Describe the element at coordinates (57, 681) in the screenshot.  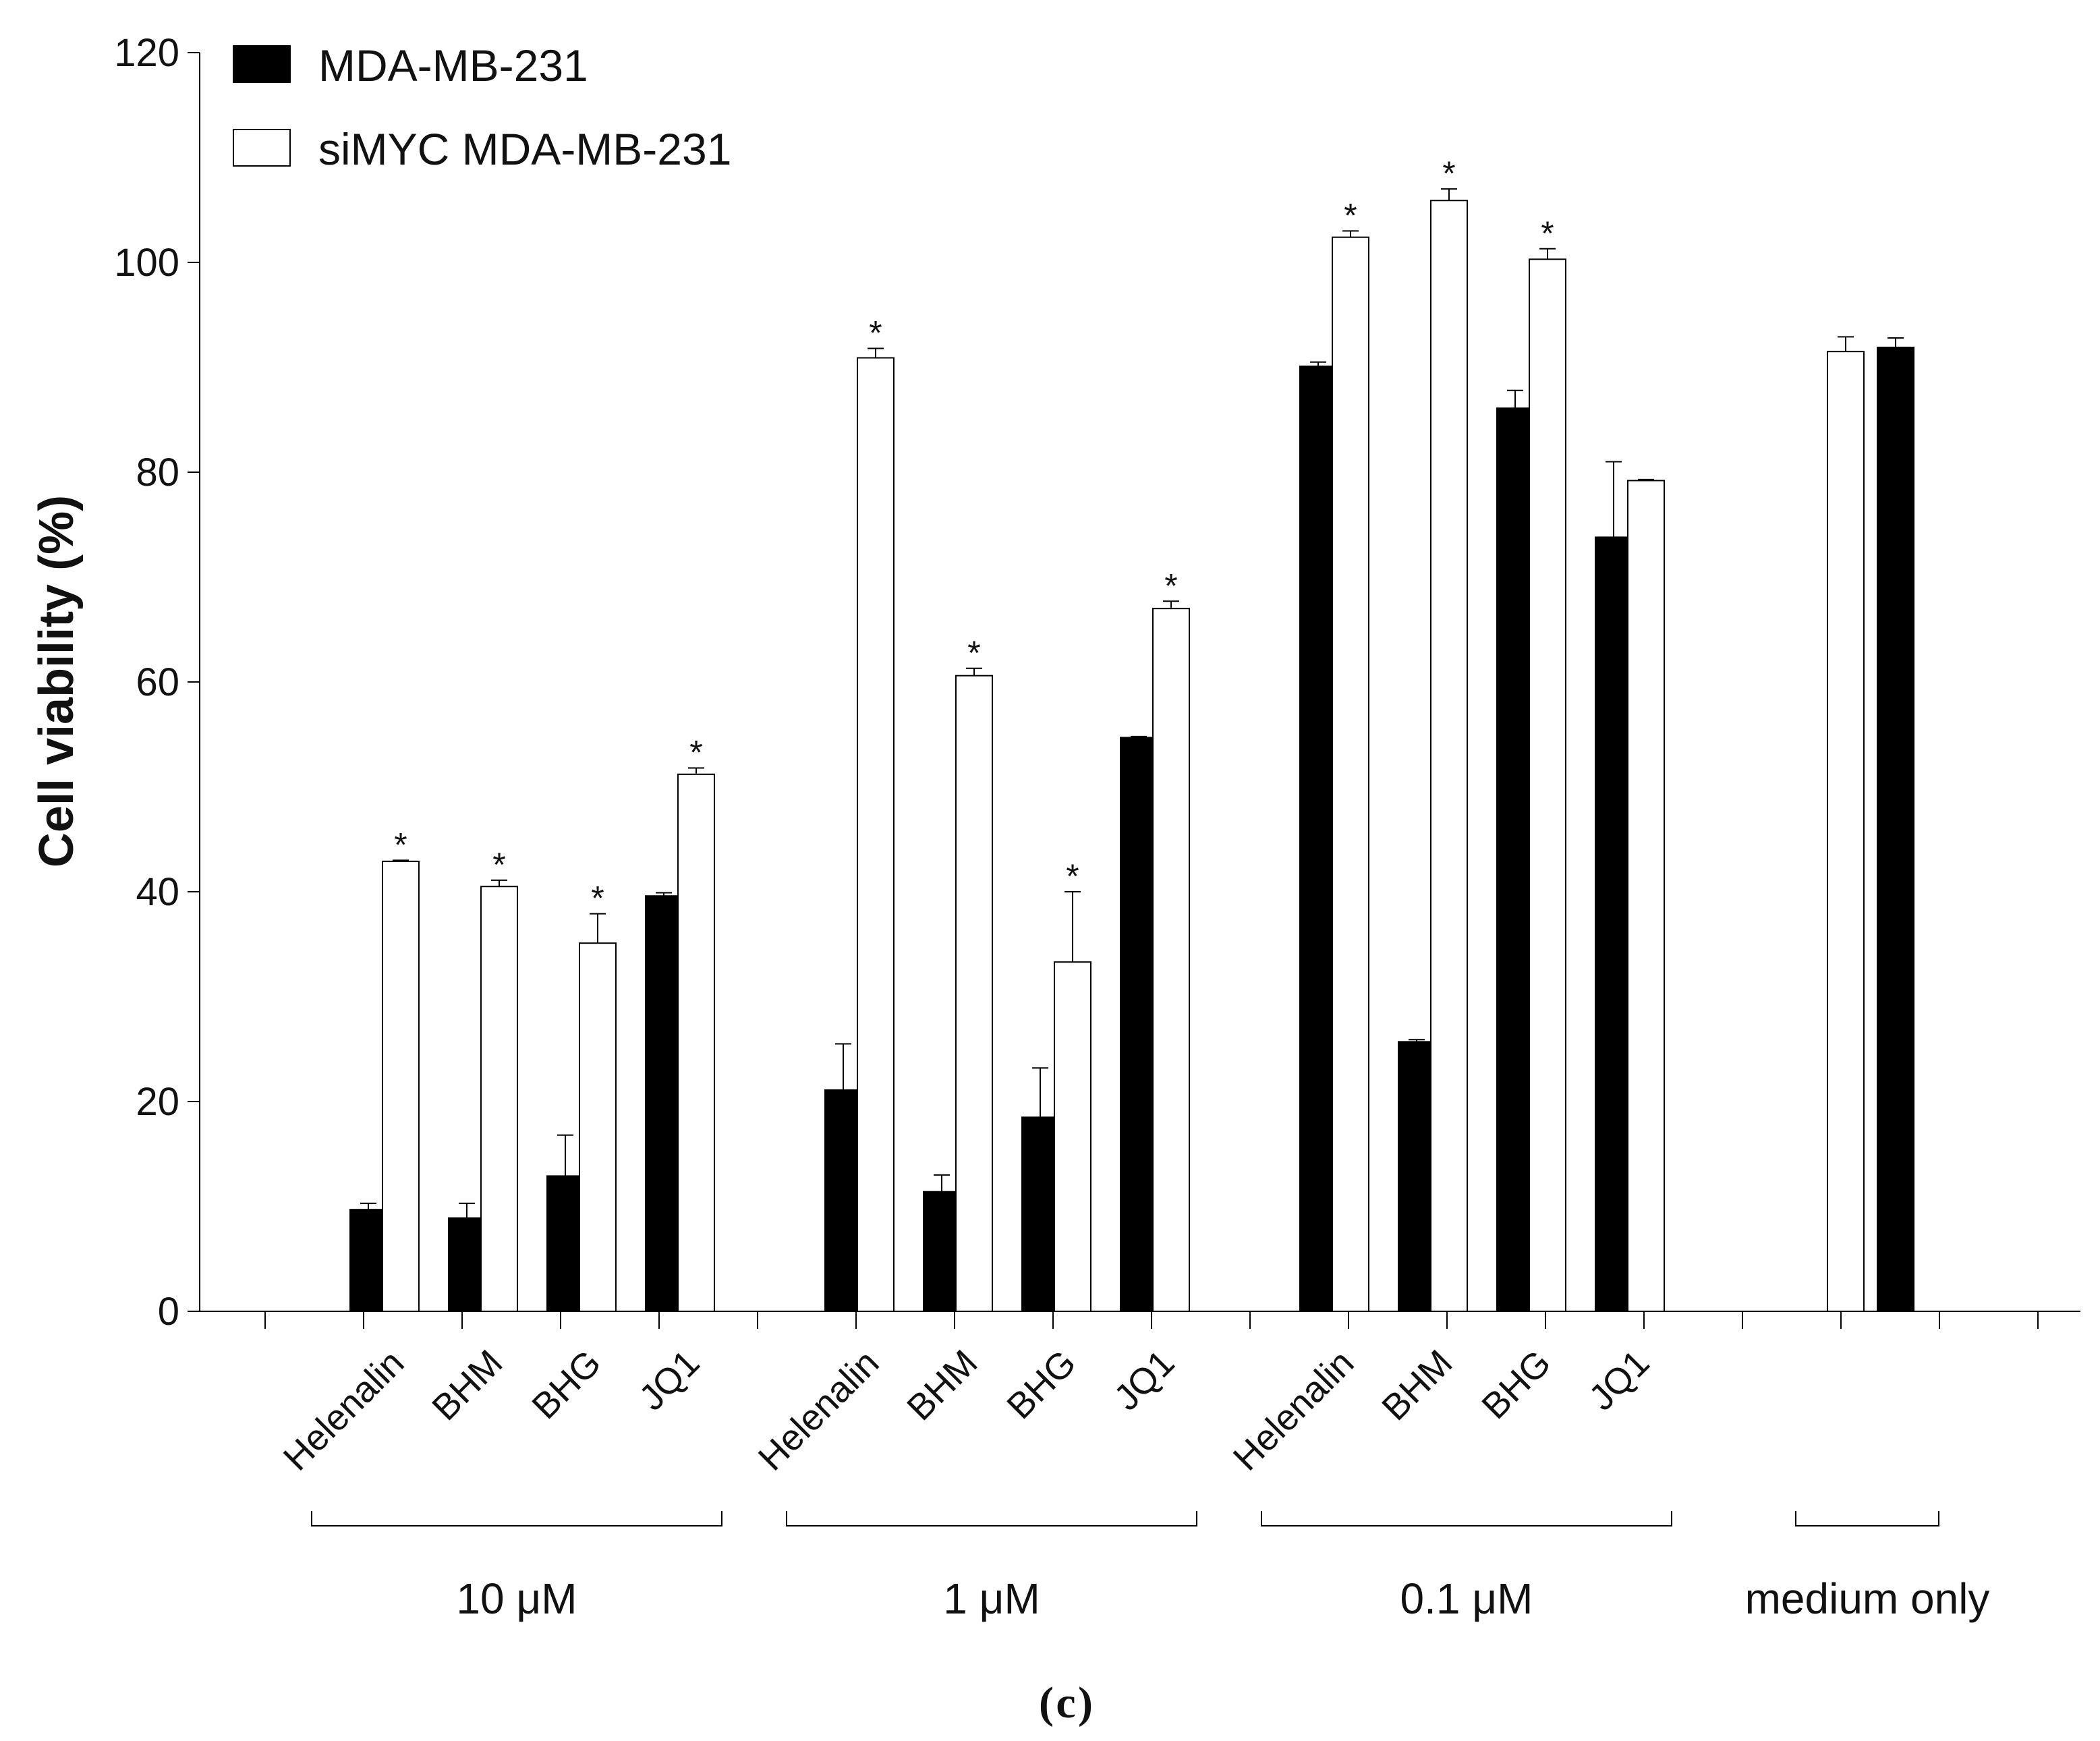
I see `y-axis-label: Cell viability (%)` at that location.